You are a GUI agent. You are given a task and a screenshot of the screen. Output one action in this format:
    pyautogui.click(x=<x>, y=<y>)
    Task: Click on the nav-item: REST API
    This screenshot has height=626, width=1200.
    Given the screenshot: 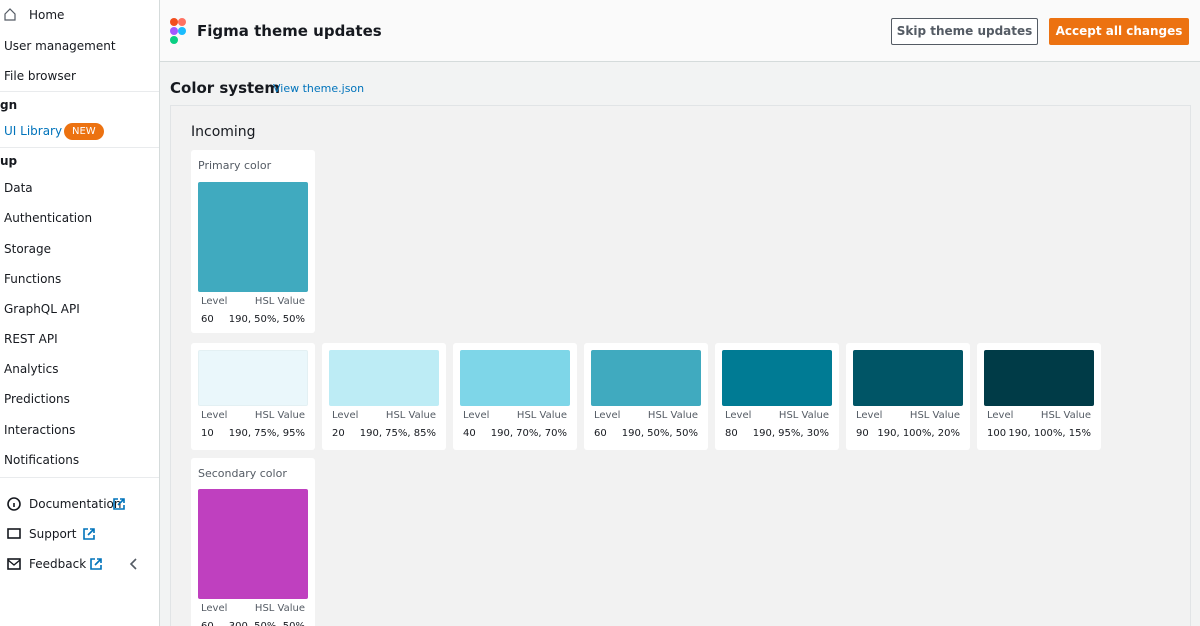 What is the action you would take?
    pyautogui.click(x=31, y=339)
    